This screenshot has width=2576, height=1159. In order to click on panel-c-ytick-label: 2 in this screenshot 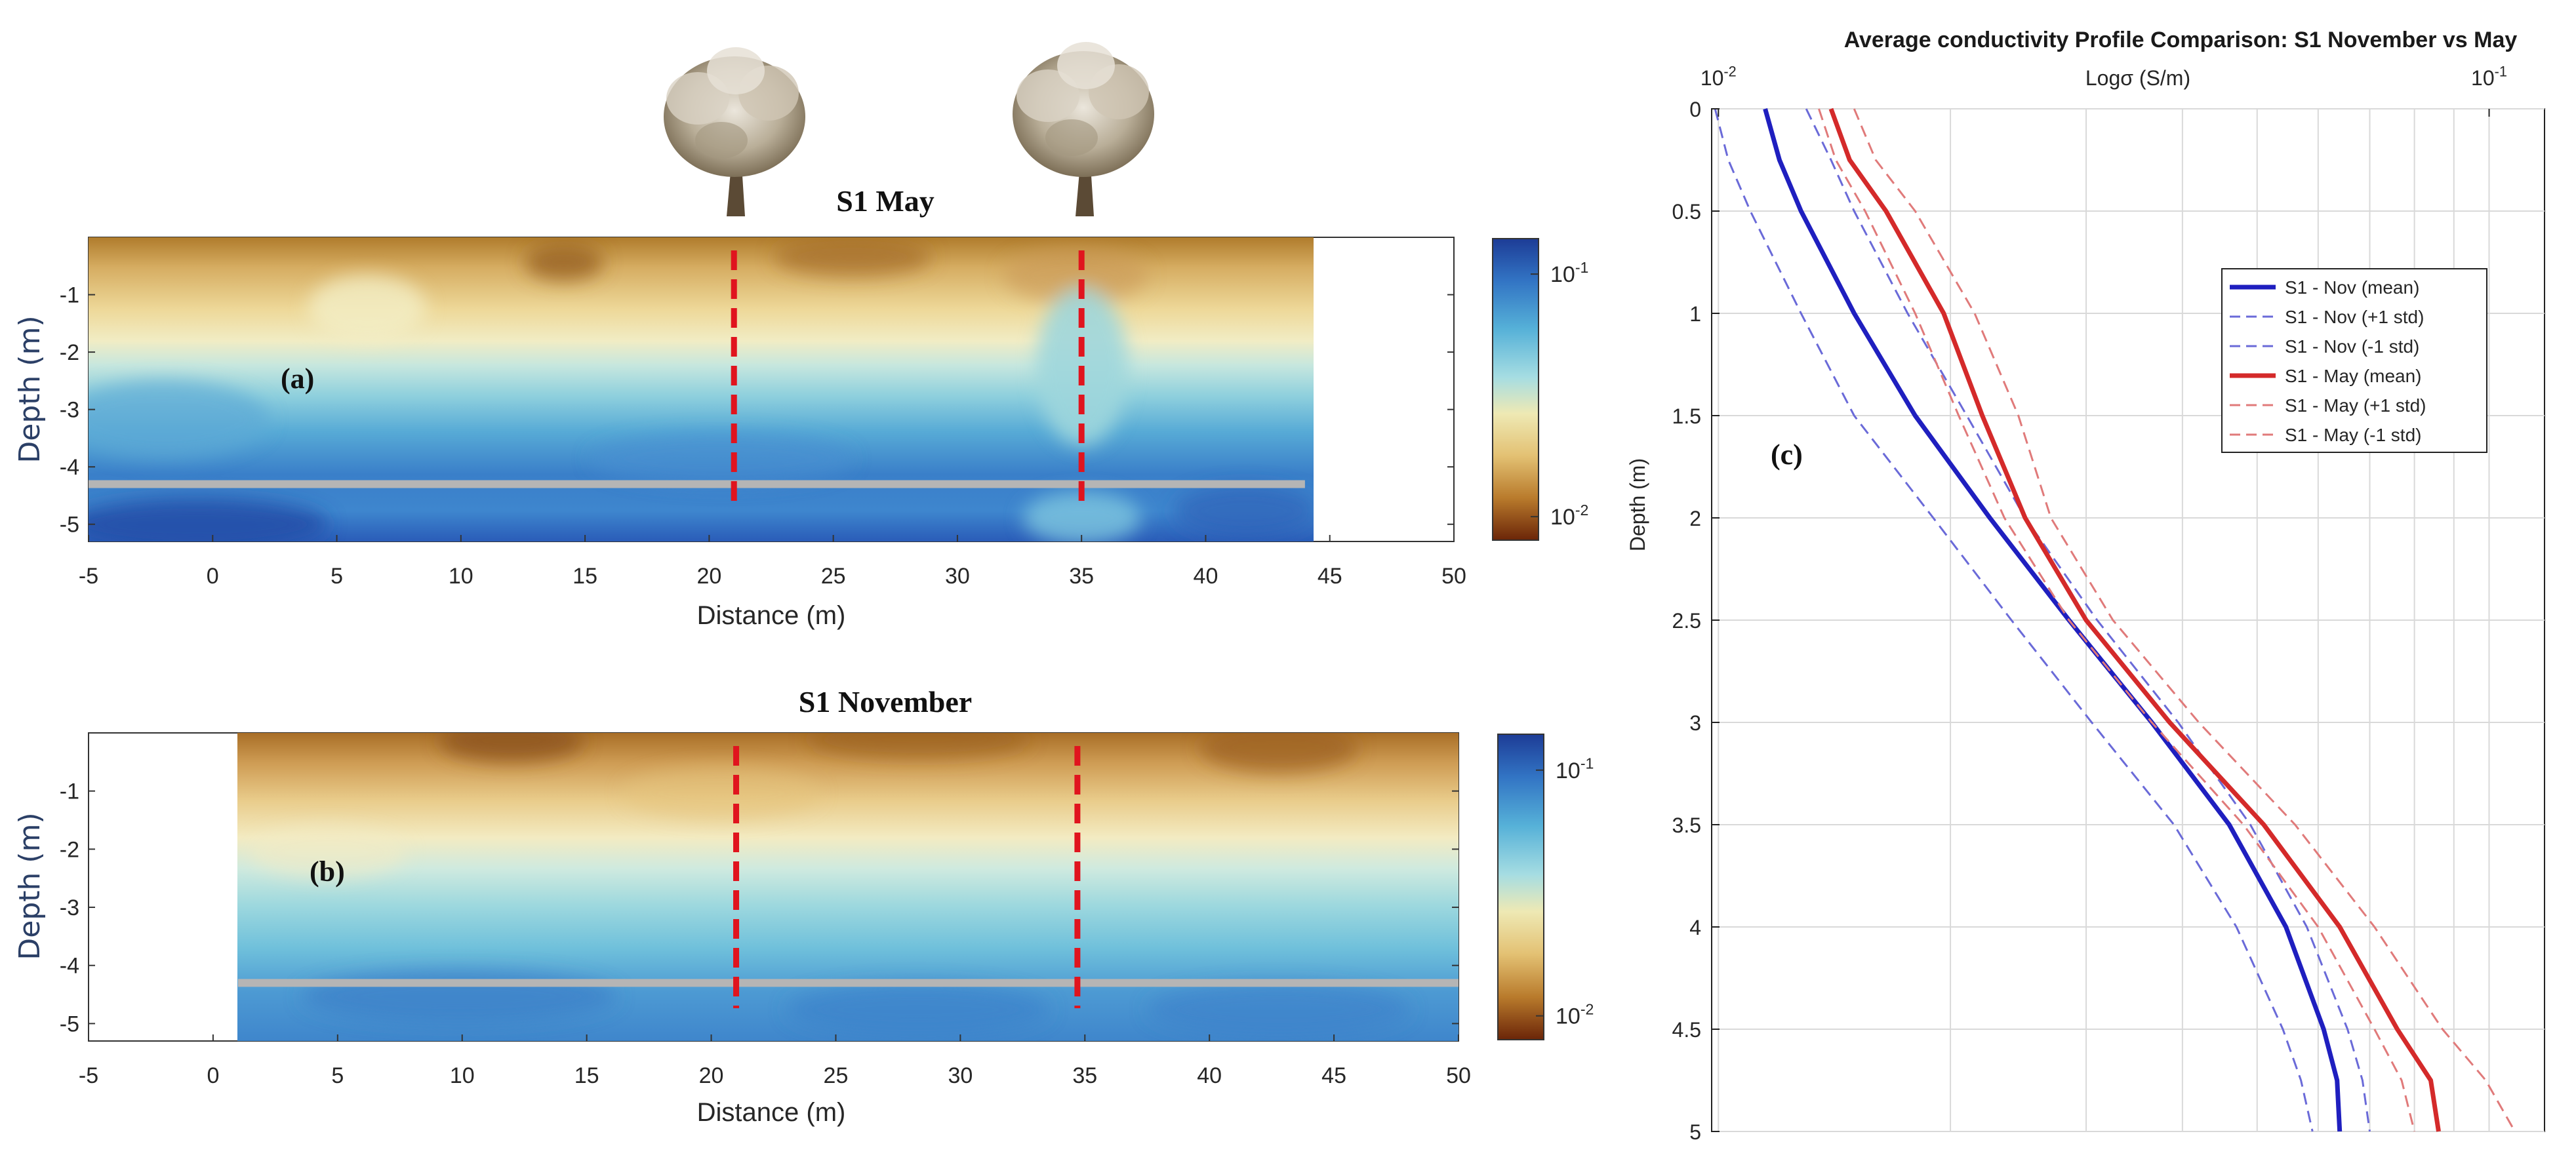, I will do `click(1695, 518)`.